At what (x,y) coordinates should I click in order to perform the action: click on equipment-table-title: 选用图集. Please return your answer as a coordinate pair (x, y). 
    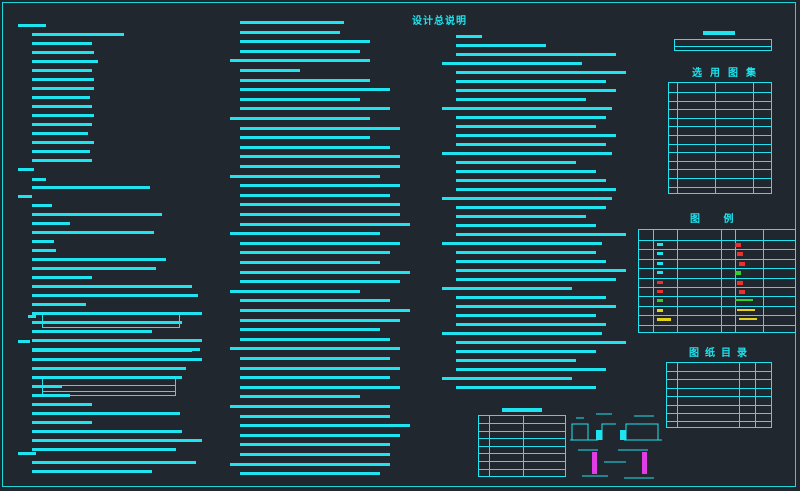
    Looking at the image, I should click on (728, 73).